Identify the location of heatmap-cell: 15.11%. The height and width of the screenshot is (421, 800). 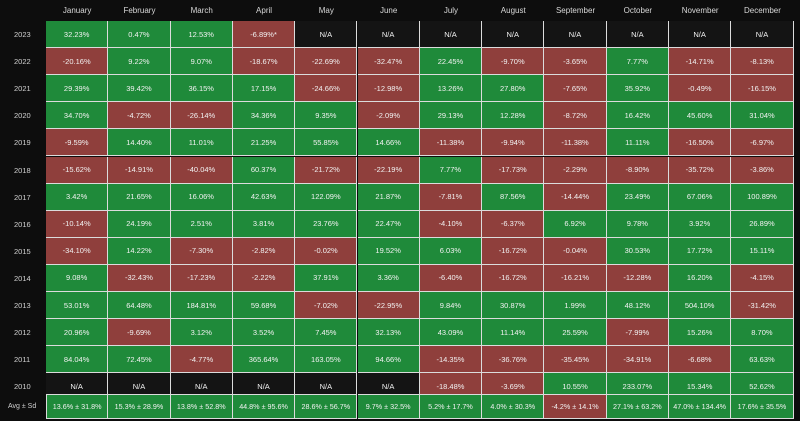
(762, 251).